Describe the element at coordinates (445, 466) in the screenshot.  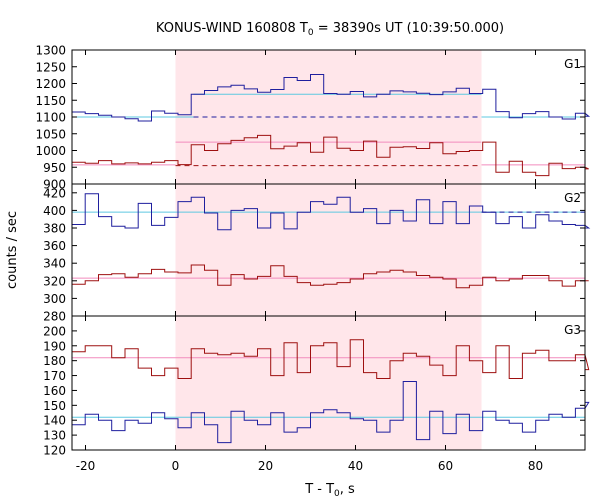
I see `x-tick-label: 60` at that location.